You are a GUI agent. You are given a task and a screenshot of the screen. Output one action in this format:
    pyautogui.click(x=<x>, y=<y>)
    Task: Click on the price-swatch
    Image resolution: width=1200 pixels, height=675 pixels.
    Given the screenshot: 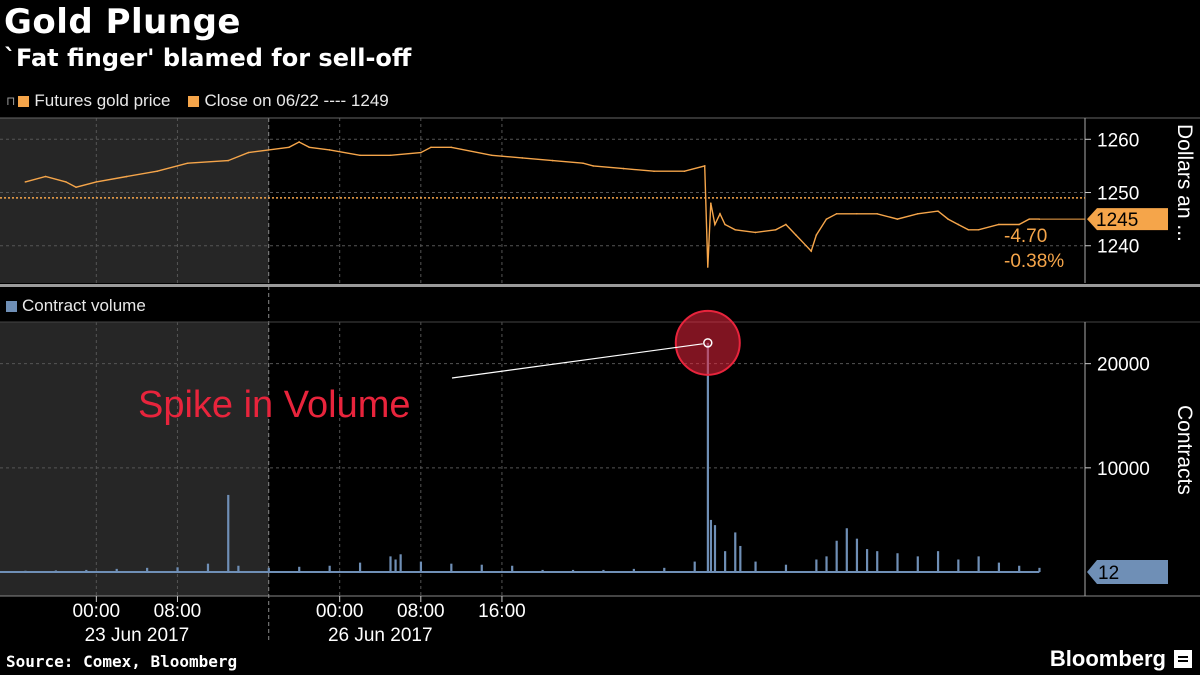 What is the action you would take?
    pyautogui.click(x=24, y=101)
    